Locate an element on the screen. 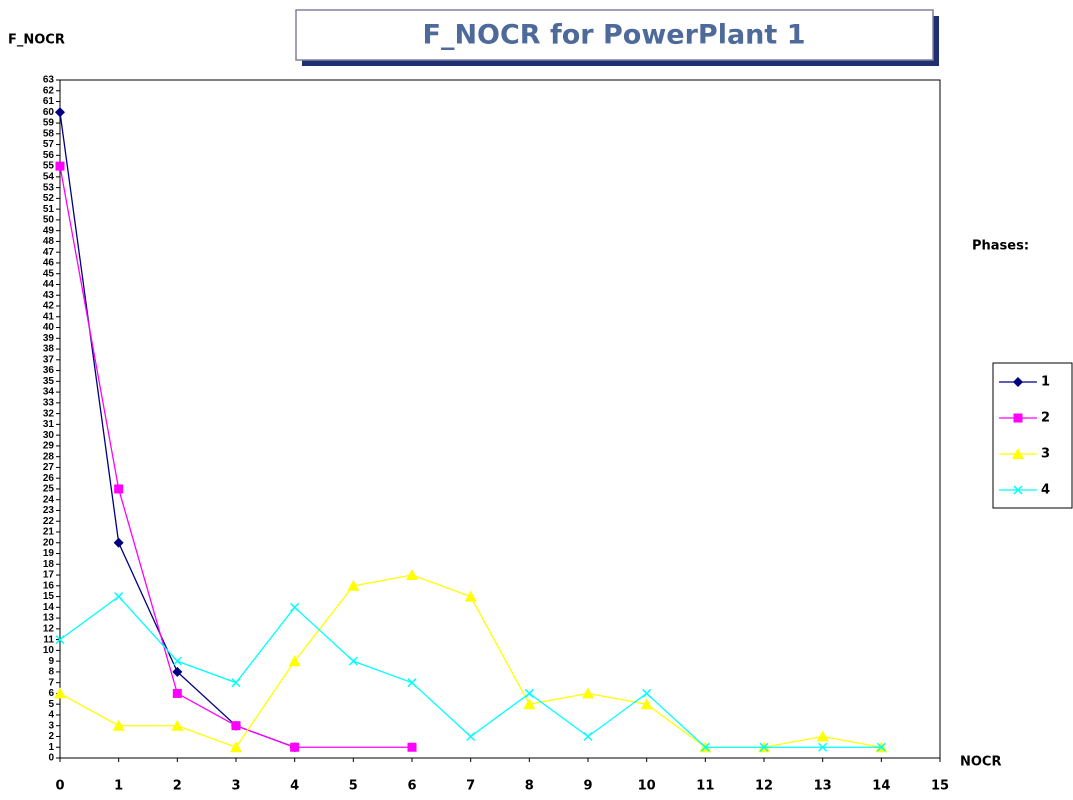 Image resolution: width=1073 pixels, height=800 pixels. y-tick-label: 53 is located at coordinates (49, 187).